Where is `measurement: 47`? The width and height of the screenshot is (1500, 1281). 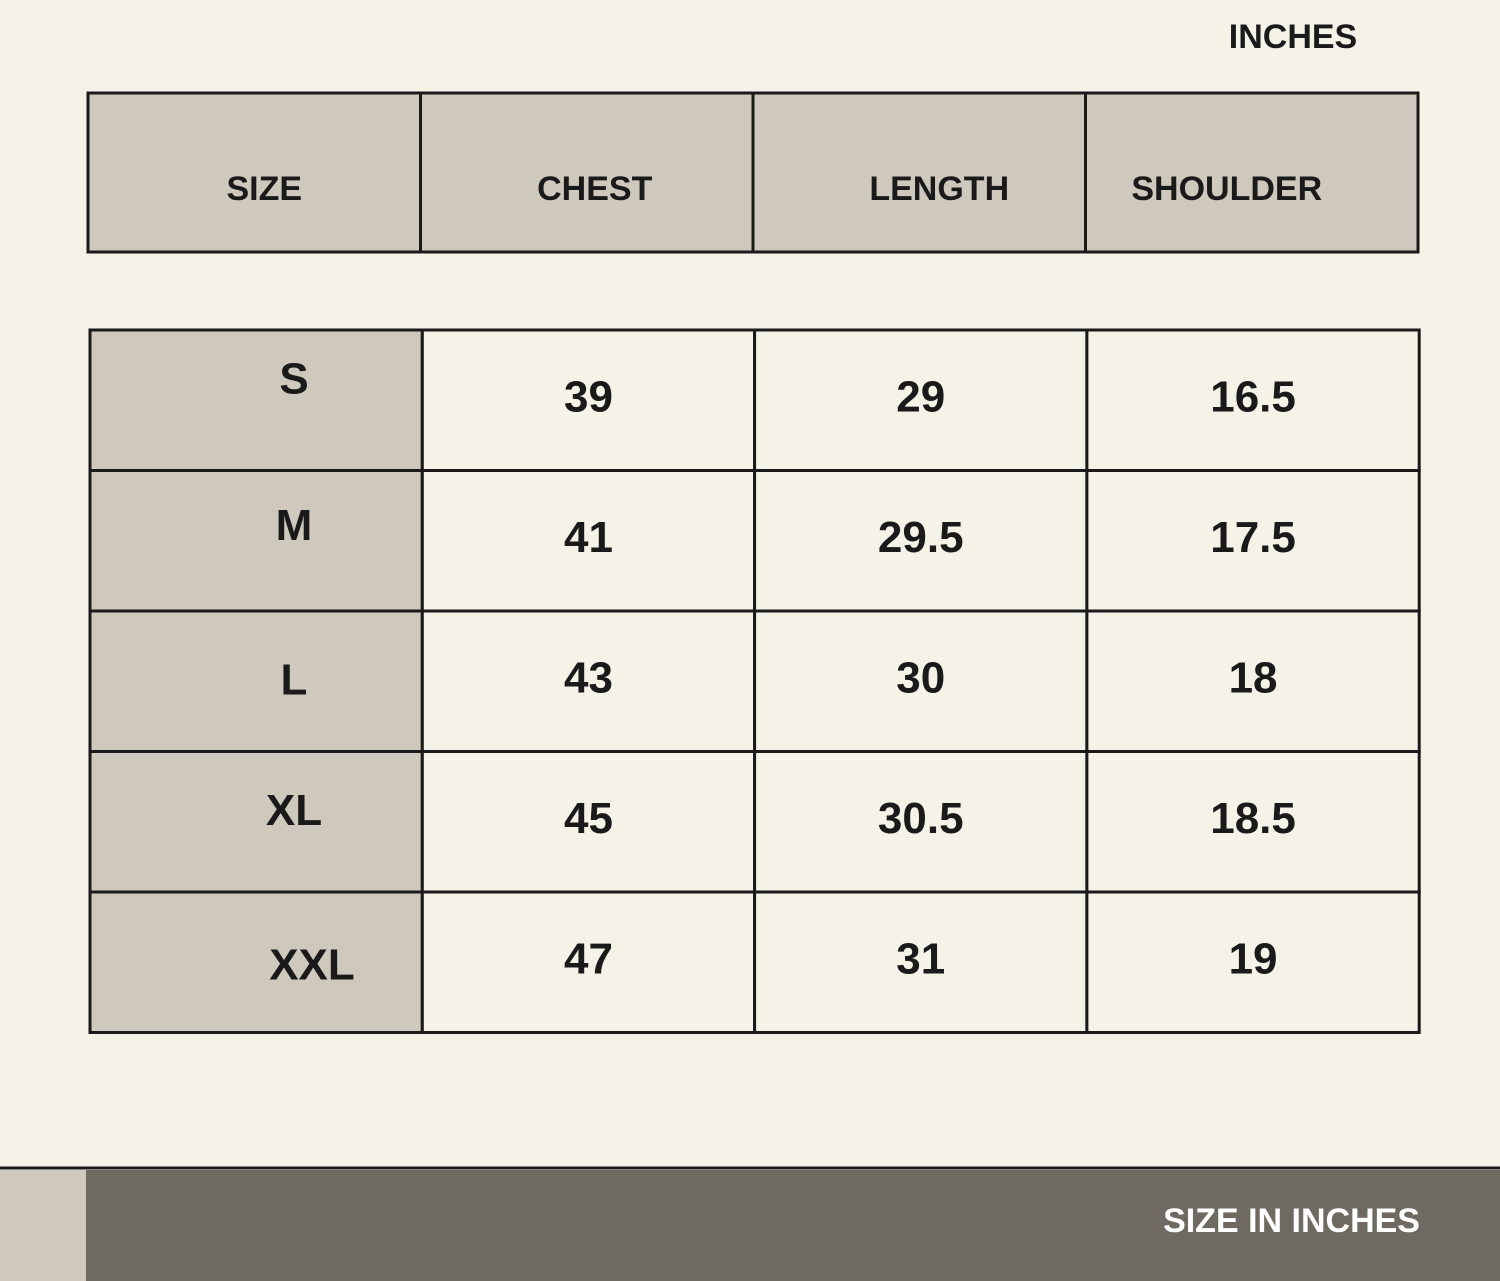 measurement: 47 is located at coordinates (588, 959).